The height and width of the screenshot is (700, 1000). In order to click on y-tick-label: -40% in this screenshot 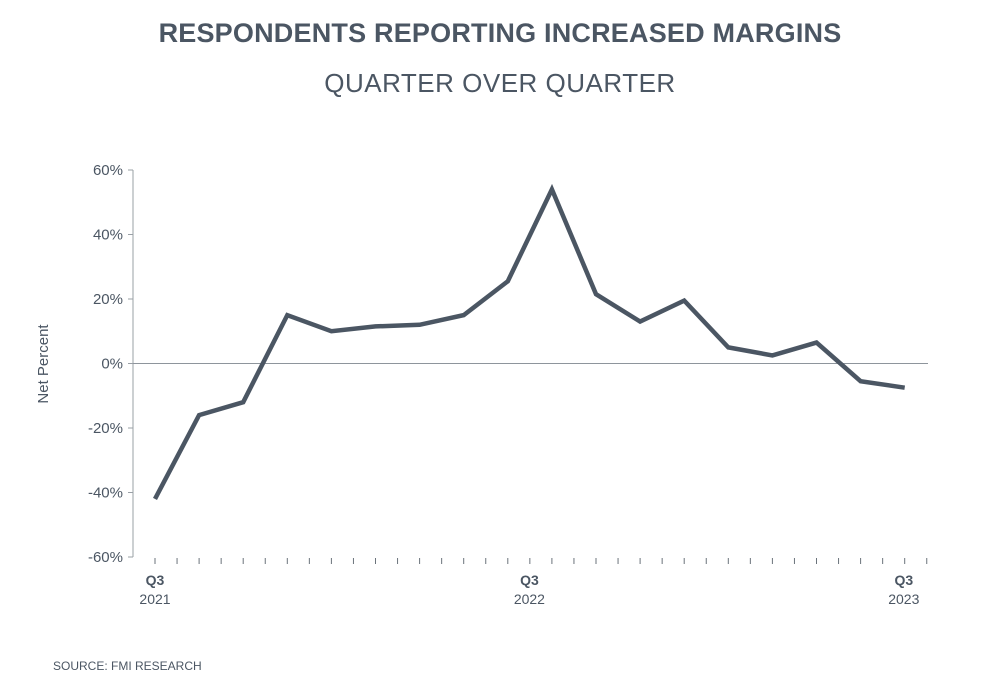, I will do `click(105, 493)`.